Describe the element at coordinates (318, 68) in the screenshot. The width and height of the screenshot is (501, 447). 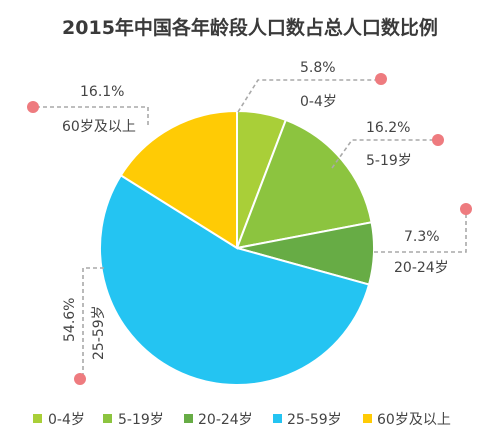
I see `pct-label-0-4: 5.8%` at that location.